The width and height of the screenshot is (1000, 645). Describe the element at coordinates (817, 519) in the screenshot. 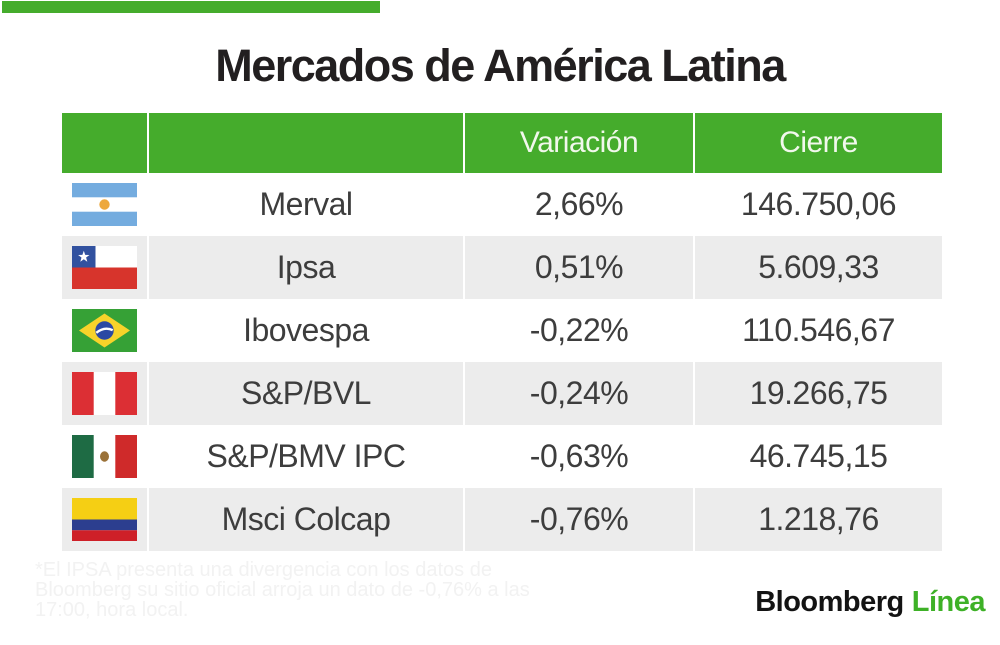

I see `index-close: 1.218,76` at that location.